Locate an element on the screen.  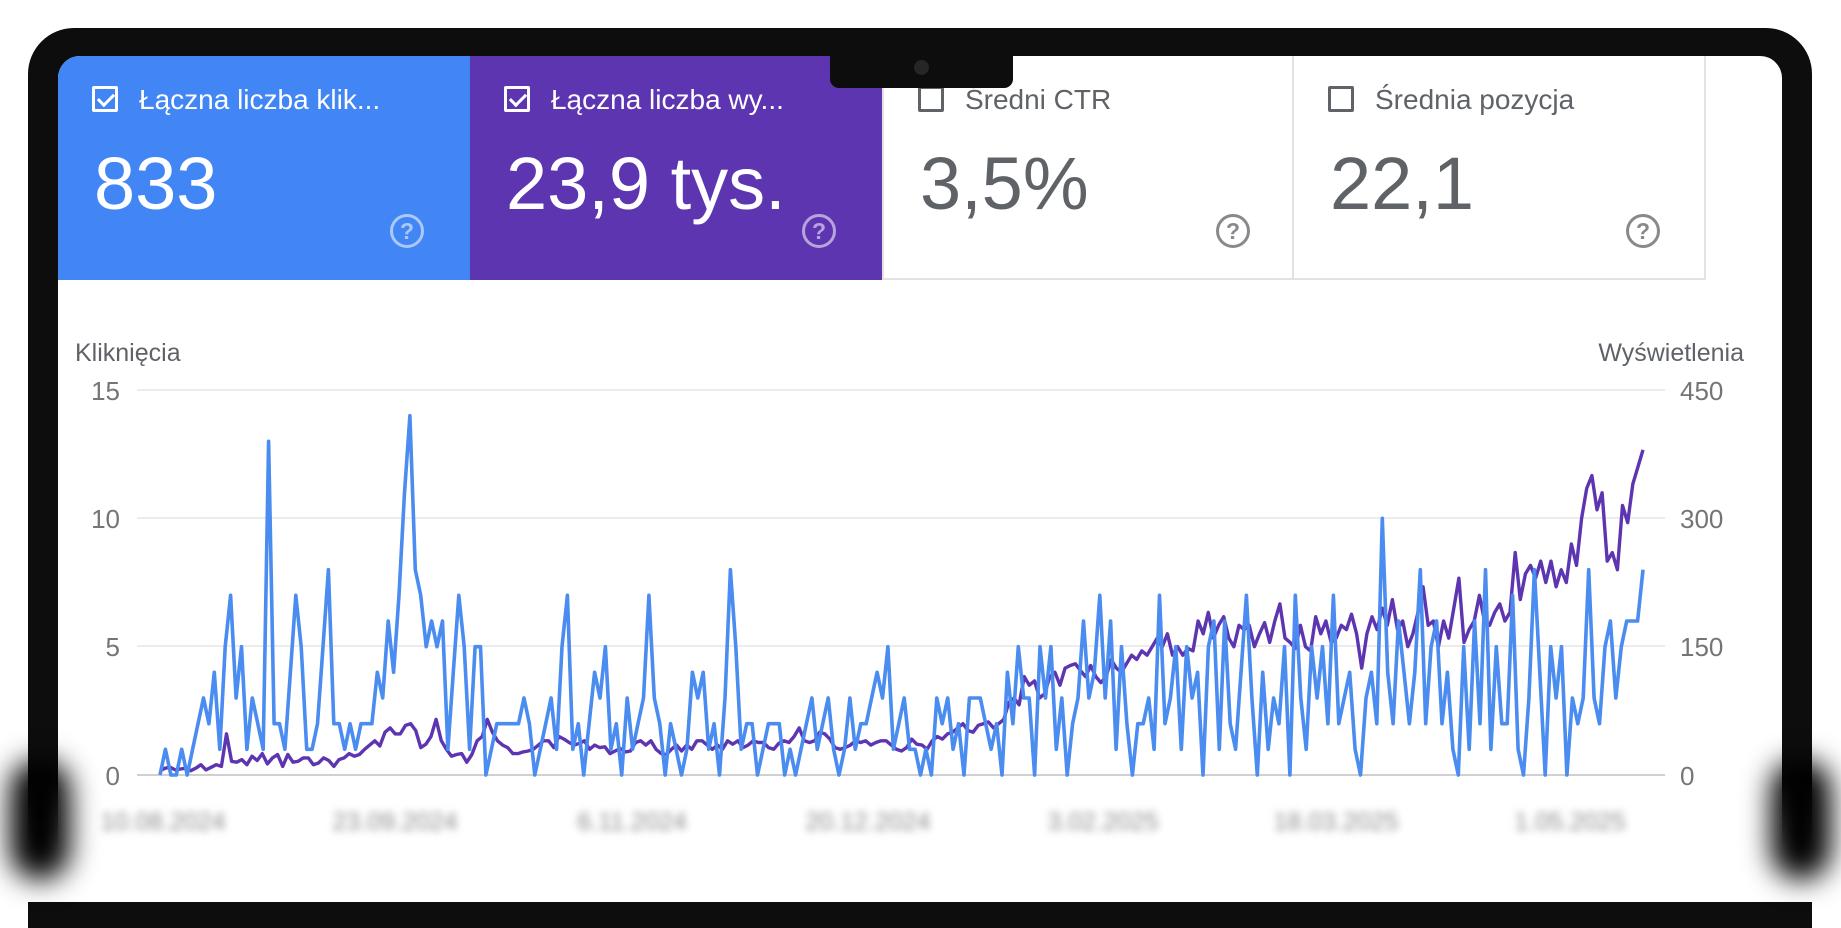
metric-value: 22,1 is located at coordinates (1402, 183).